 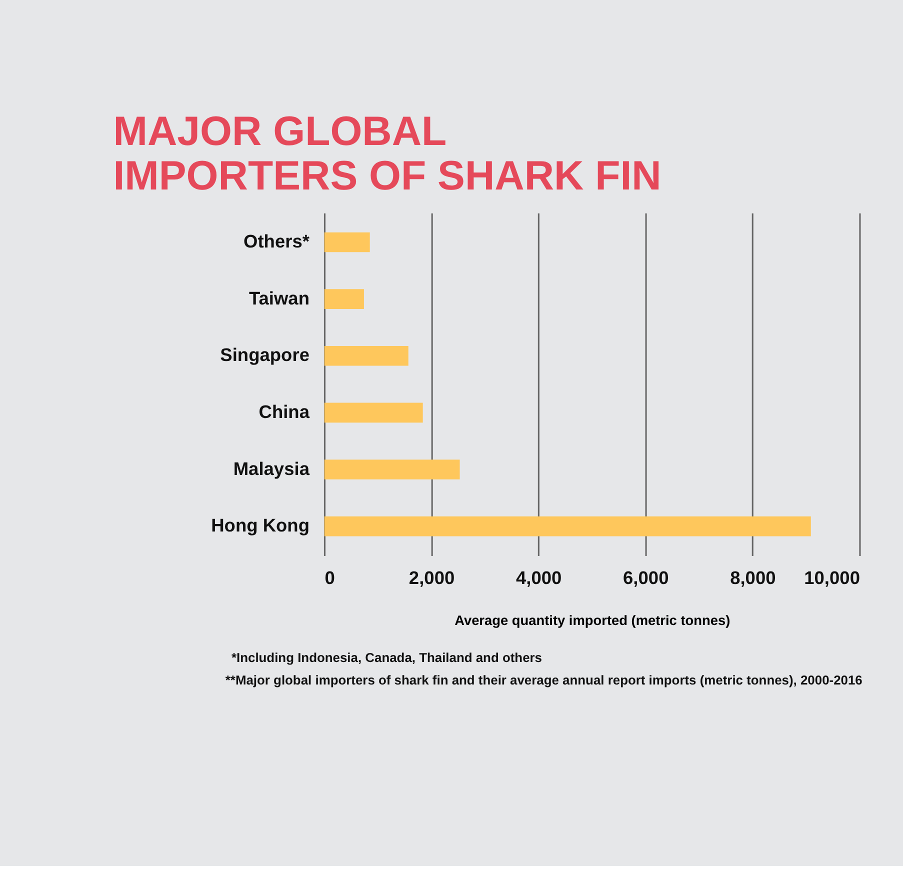 I want to click on y-tick-label: Singapore, so click(x=265, y=355).